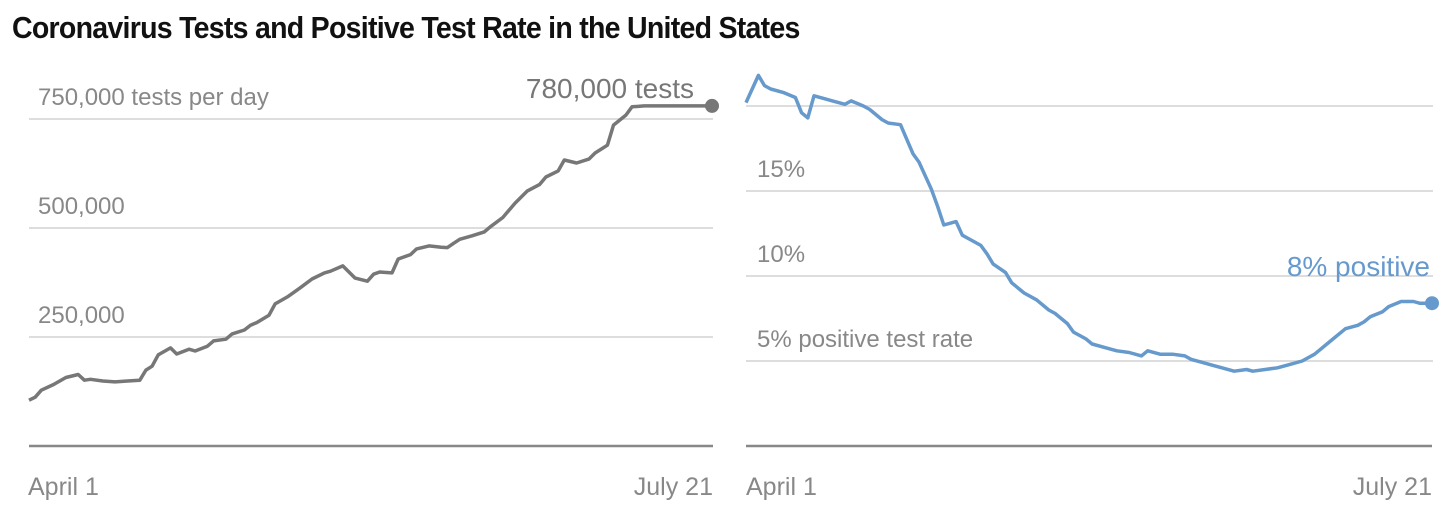 The height and width of the screenshot is (519, 1456). I want to click on tests-annotation: 780,000 tests, so click(610, 88).